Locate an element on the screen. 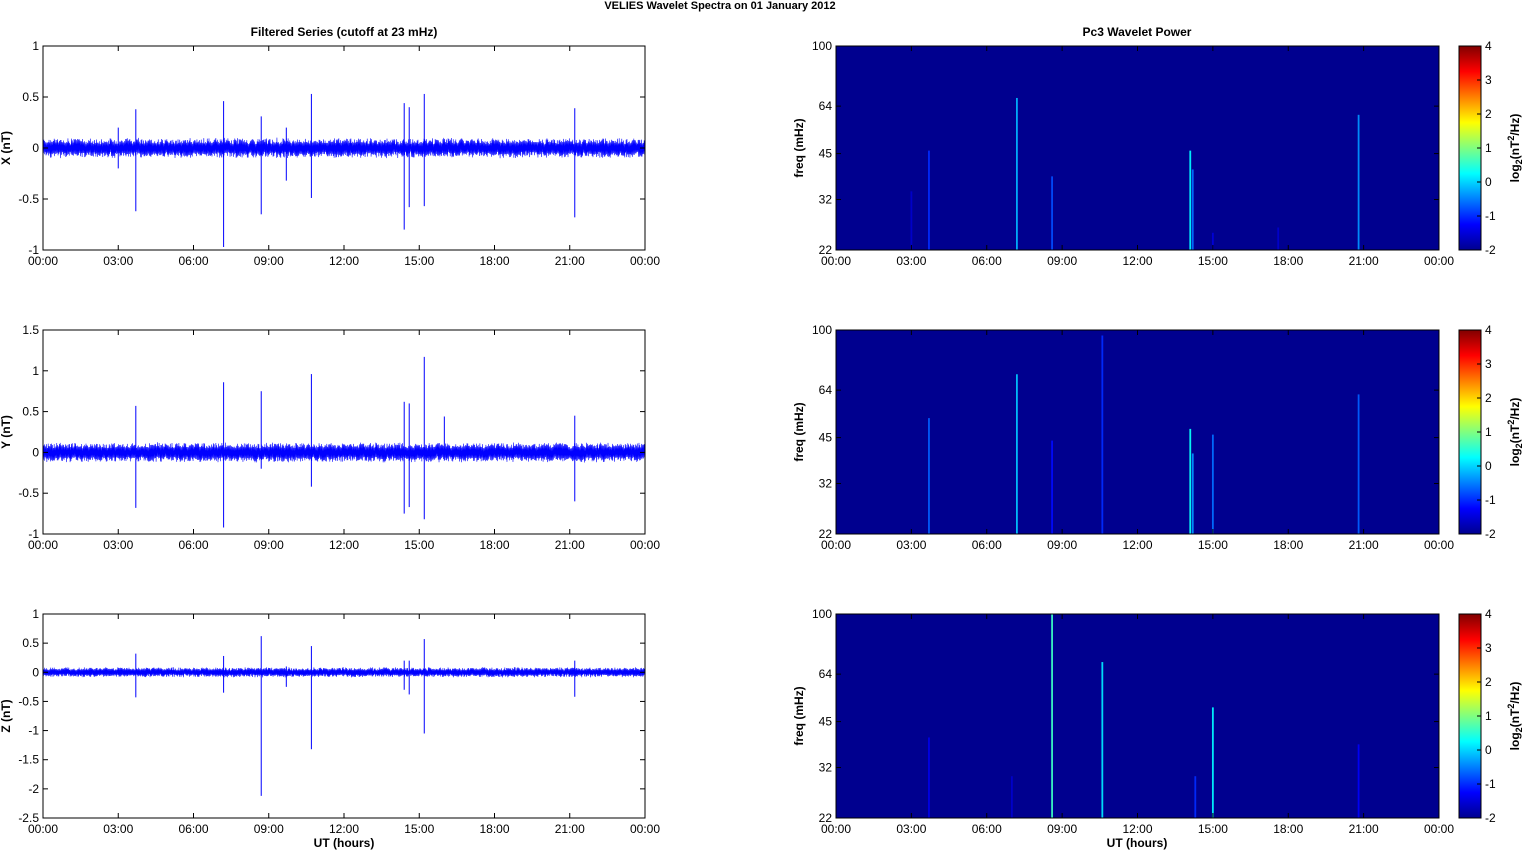  colorbar-tick-label: 2 is located at coordinates (1488, 398).